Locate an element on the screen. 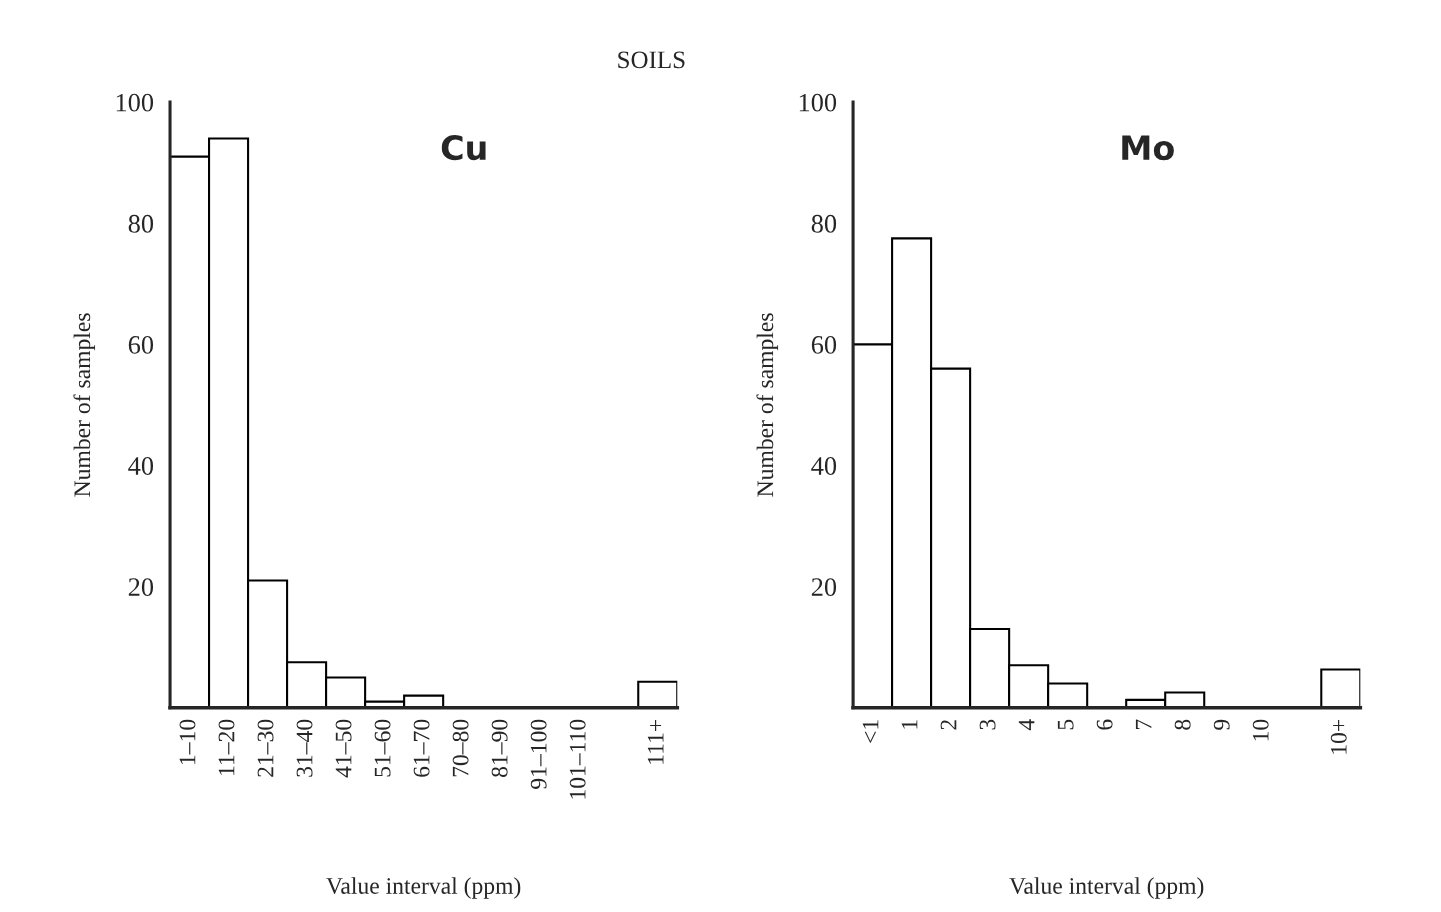 The image size is (1441, 912). x-tick-label: 81–90 is located at coordinates (499, 748).